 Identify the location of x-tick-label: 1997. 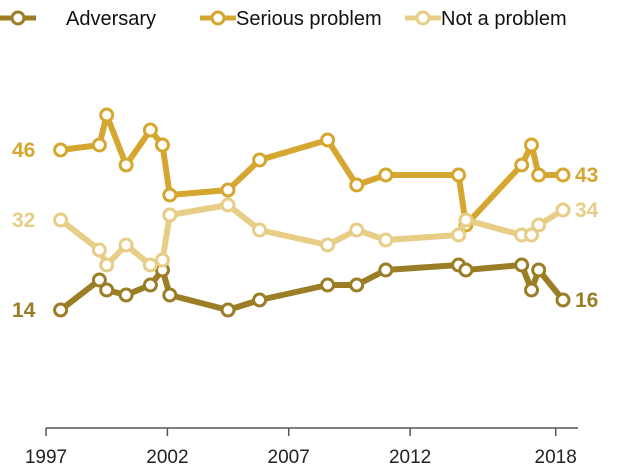
(46, 457).